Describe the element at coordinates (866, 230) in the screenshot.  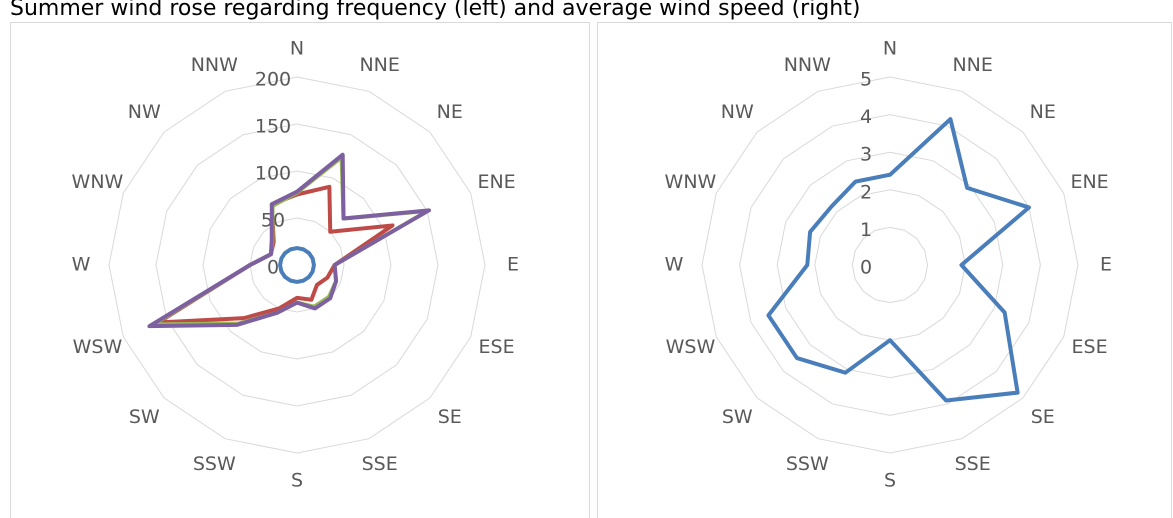
I see `tick-label: 1` at that location.